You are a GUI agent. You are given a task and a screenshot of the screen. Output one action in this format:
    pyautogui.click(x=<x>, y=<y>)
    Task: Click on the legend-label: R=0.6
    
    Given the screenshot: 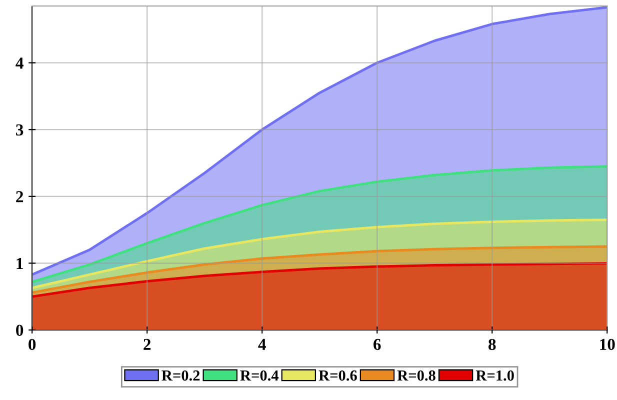 What is the action you would take?
    pyautogui.click(x=337, y=375)
    